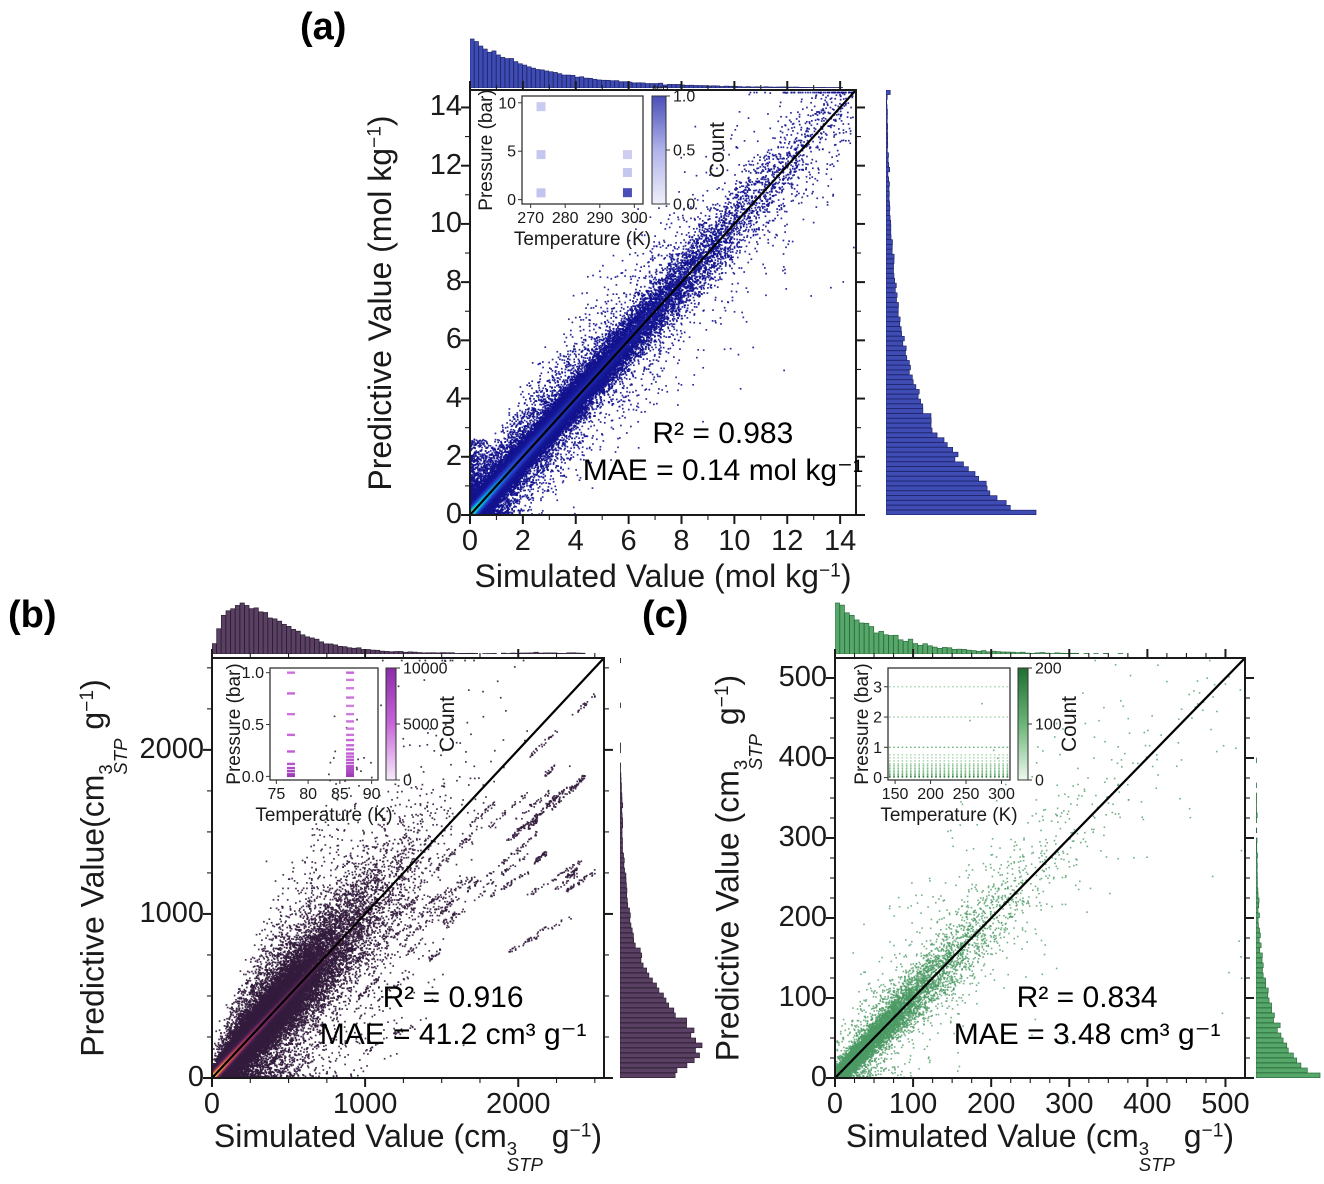 The width and height of the screenshot is (1324, 1184). What do you see at coordinates (379, 302) in the screenshot?
I see `panel-a-y-axis-title: Predictive Value (mol kg−1)` at bounding box center [379, 302].